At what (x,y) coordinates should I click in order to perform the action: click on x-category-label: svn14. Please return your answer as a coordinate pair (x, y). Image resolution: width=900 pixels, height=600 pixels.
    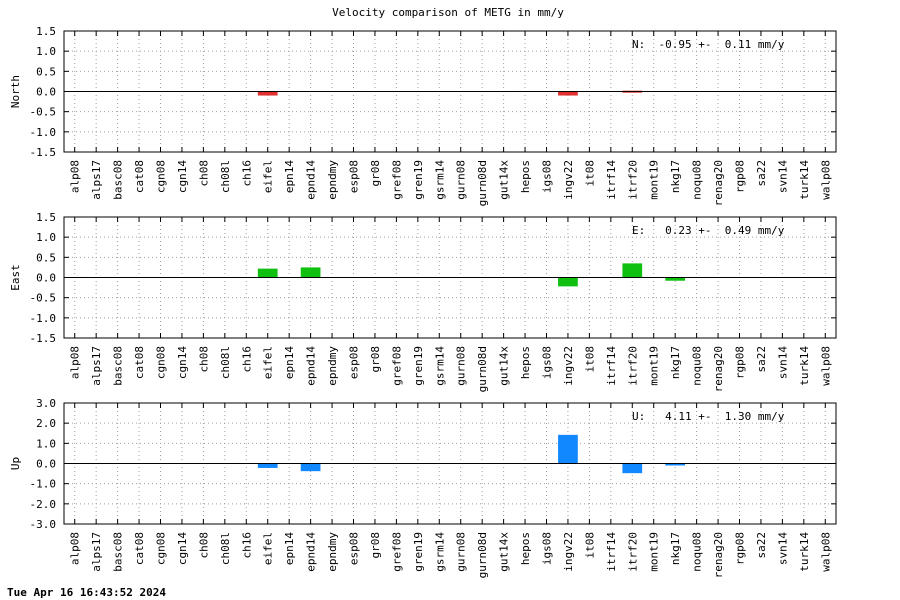
    Looking at the image, I should click on (782, 176).